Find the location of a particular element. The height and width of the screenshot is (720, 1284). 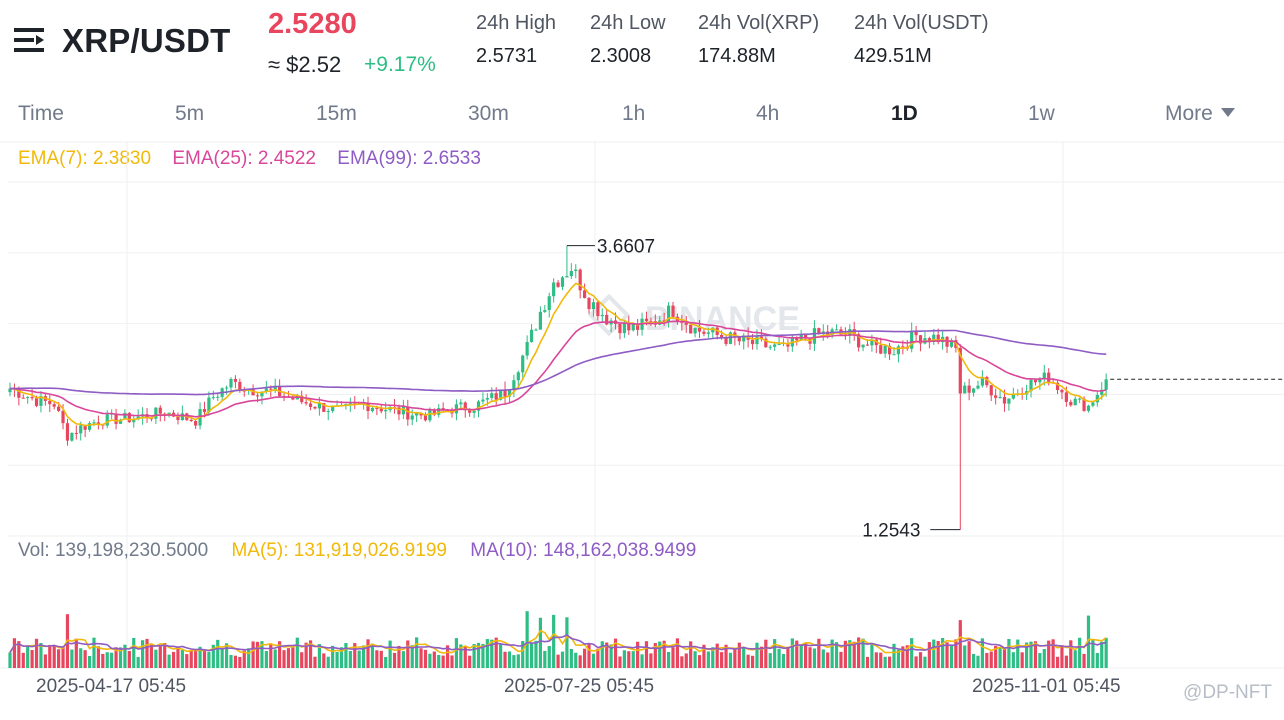

tab-1d: 1D is located at coordinates (904, 113).